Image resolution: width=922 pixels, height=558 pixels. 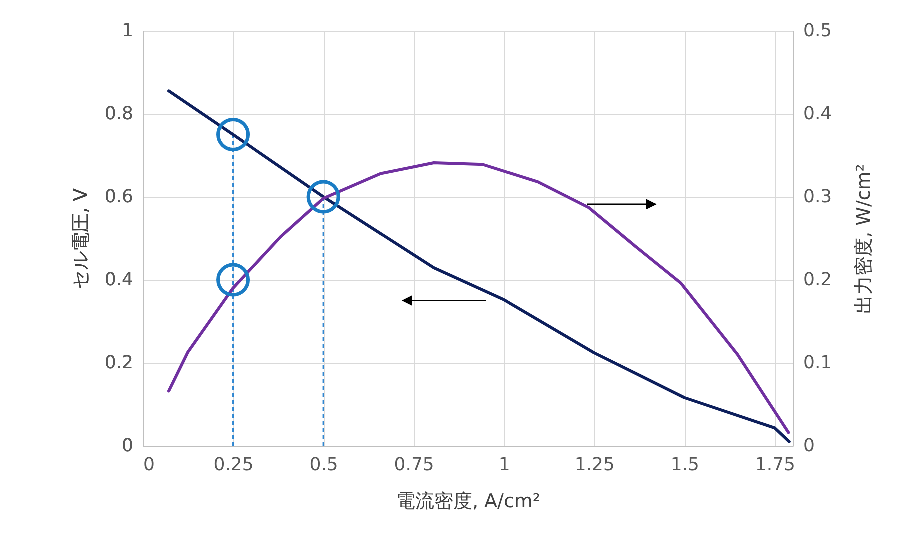 I want to click on x-tick-label: 1.5, so click(x=685, y=465).